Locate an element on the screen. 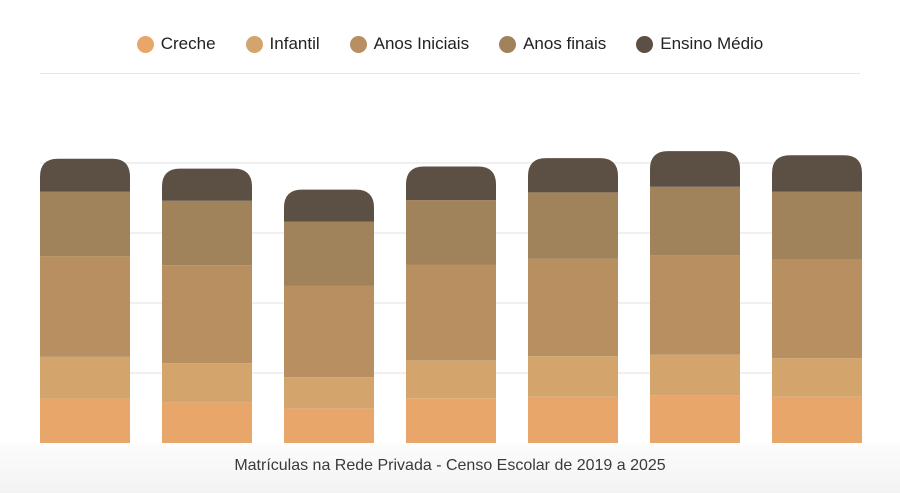 The width and height of the screenshot is (900, 493). caption-band is located at coordinates (450, 468).